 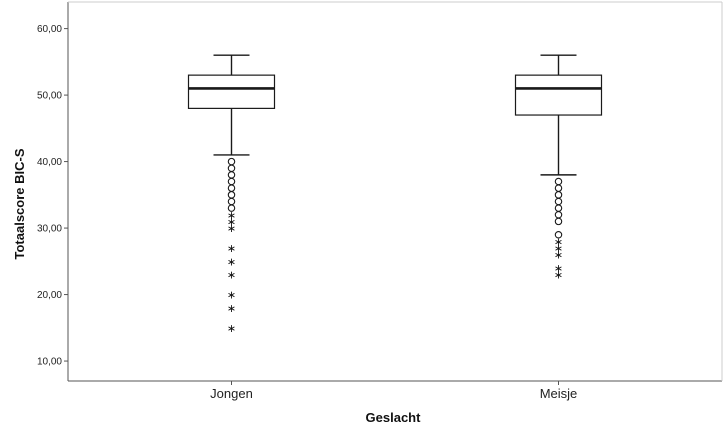 I want to click on box-jongen, so click(x=231, y=105).